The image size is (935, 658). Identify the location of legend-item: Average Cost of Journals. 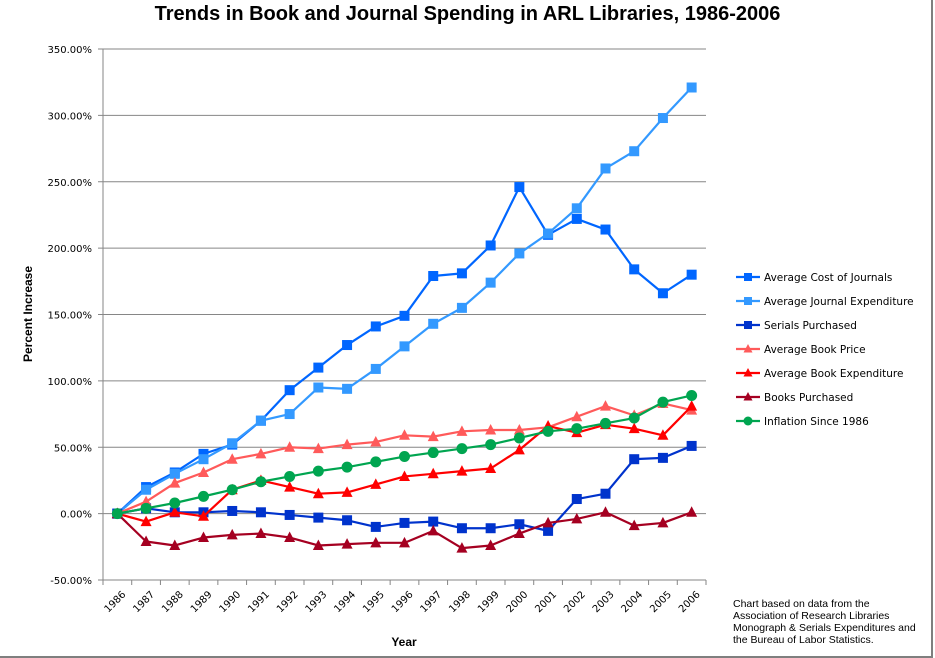
(814, 278).